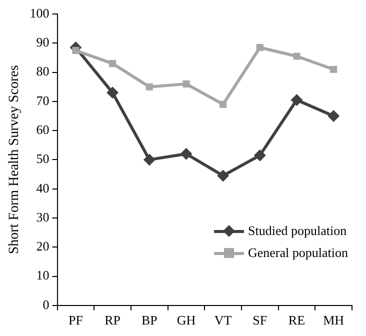  Describe the element at coordinates (298, 253) in the screenshot. I see `legend-label: General population` at that location.